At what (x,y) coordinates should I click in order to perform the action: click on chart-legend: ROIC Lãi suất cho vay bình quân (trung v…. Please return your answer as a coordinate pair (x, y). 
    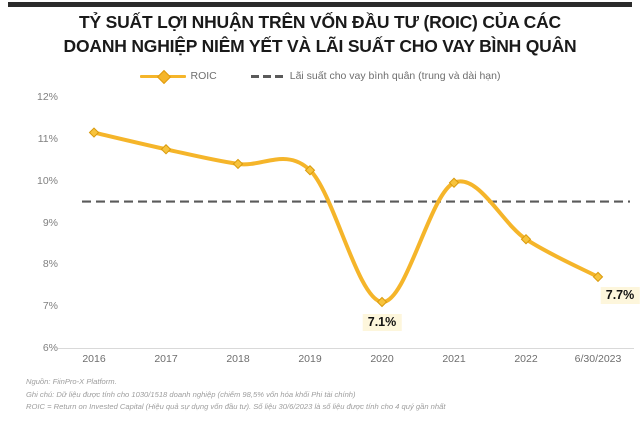
    Looking at the image, I should click on (320, 77).